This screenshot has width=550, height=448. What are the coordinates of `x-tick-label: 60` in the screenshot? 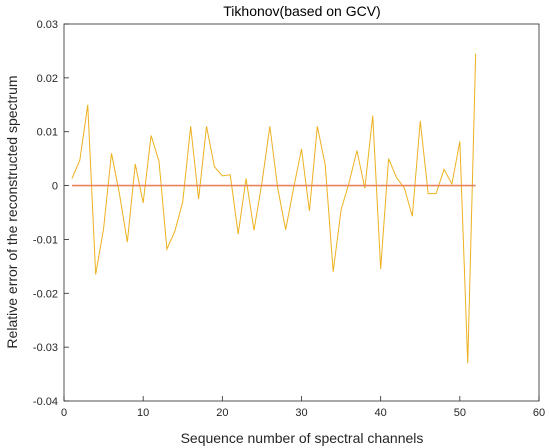 It's located at (539, 413).